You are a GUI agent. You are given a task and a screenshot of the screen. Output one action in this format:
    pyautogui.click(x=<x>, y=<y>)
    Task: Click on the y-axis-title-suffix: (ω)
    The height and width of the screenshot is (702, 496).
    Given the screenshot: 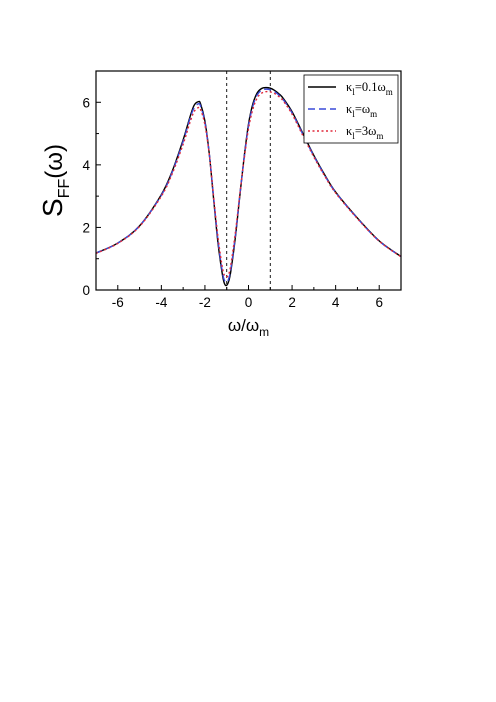 What is the action you would take?
    pyautogui.click(x=54, y=161)
    